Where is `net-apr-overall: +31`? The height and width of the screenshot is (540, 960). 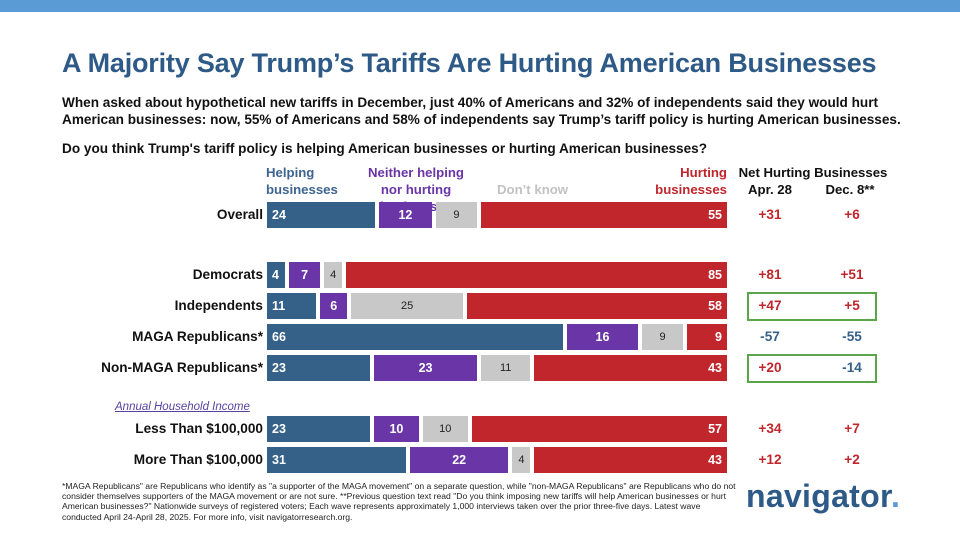 net-apr-overall: +31 is located at coordinates (770, 214).